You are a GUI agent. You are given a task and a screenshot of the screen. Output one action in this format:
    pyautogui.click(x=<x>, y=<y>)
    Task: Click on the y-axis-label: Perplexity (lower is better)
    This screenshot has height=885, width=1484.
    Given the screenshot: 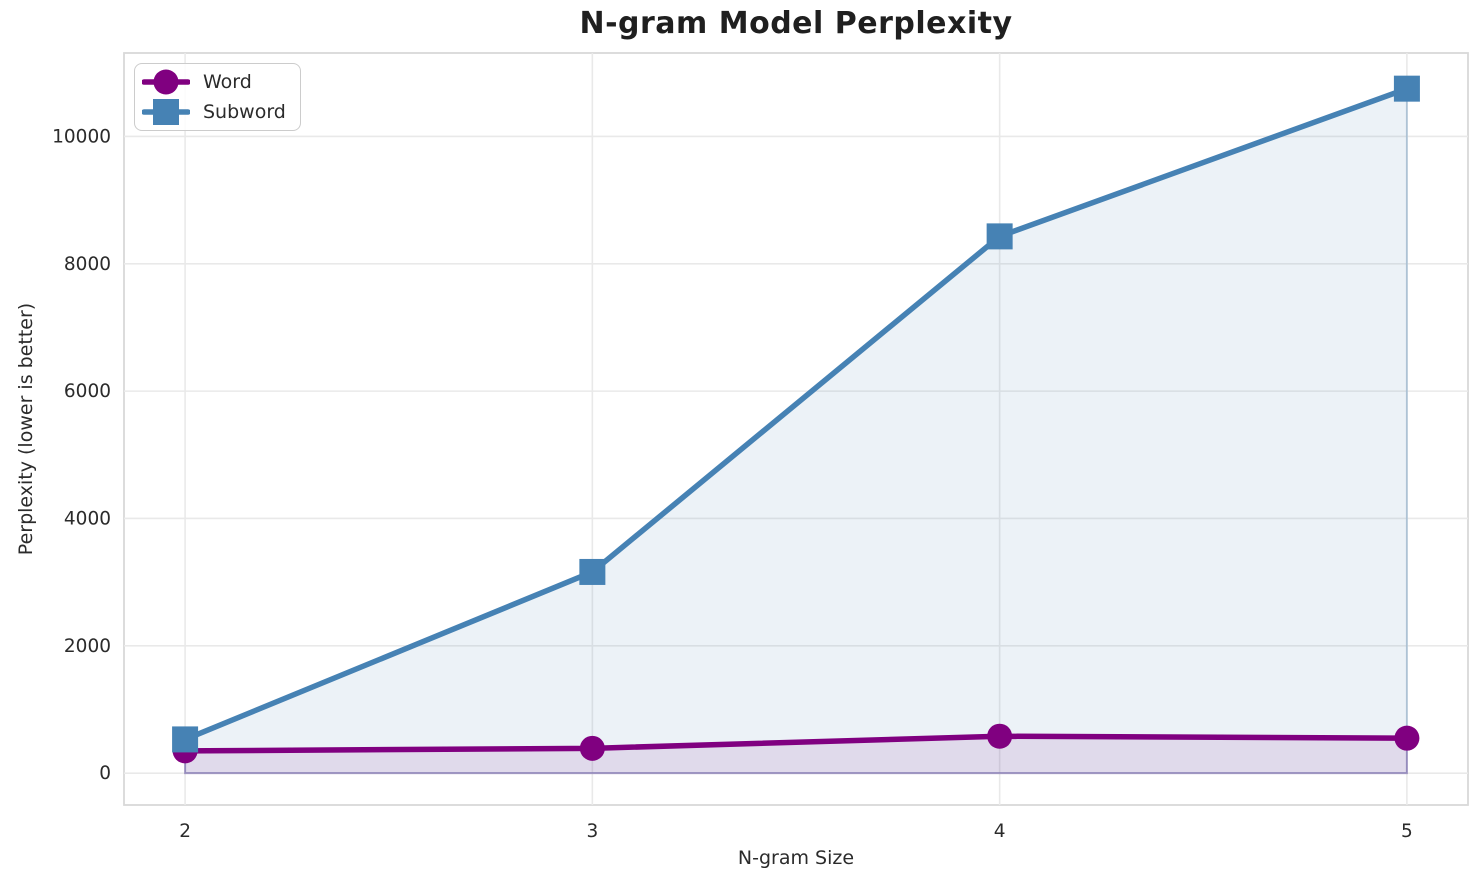 What is the action you would take?
    pyautogui.click(x=26, y=429)
    